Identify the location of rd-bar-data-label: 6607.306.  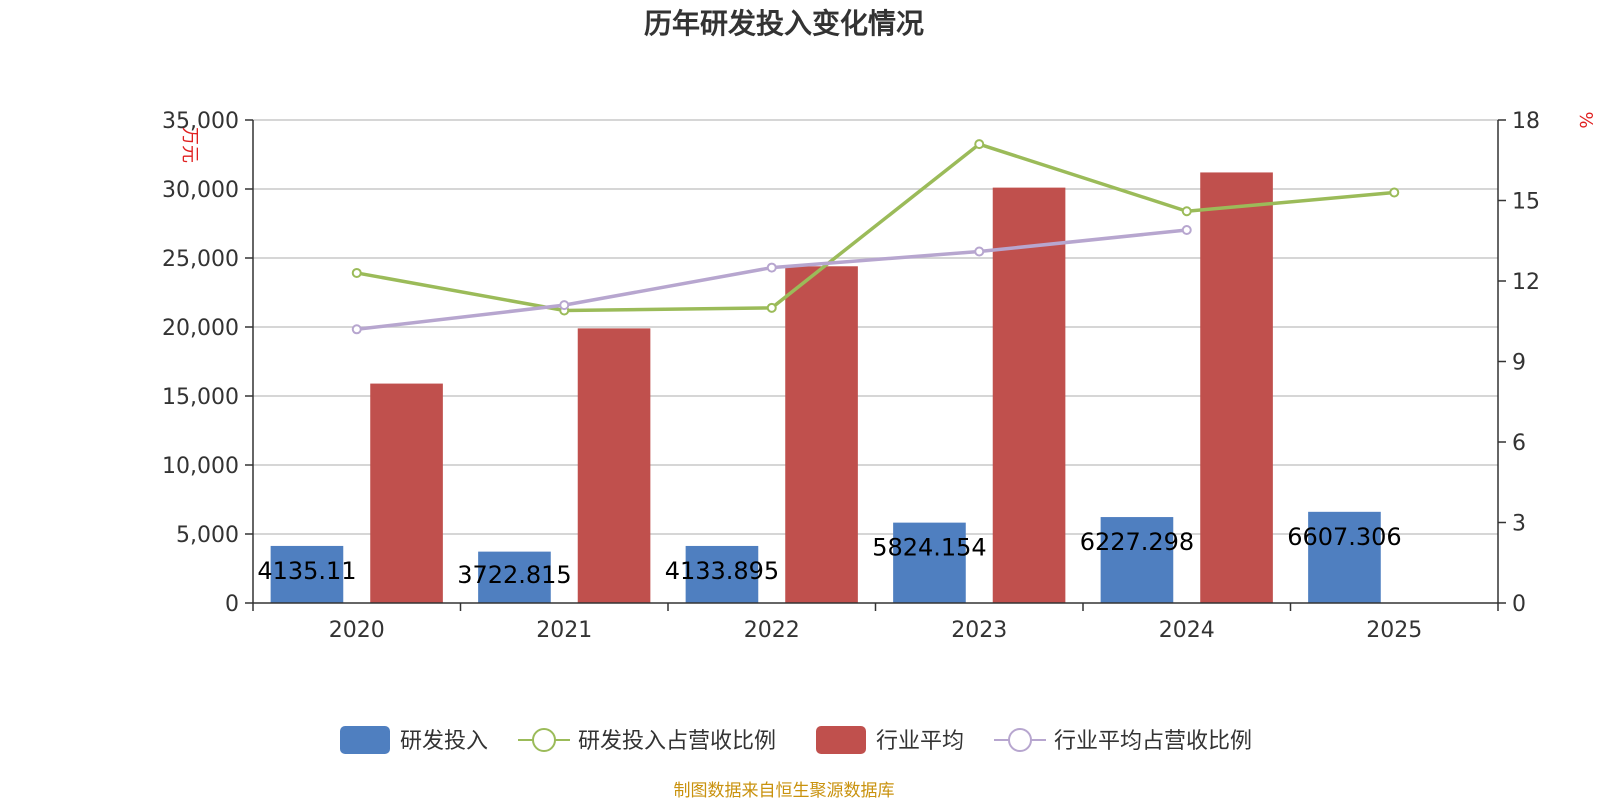
(1344, 537).